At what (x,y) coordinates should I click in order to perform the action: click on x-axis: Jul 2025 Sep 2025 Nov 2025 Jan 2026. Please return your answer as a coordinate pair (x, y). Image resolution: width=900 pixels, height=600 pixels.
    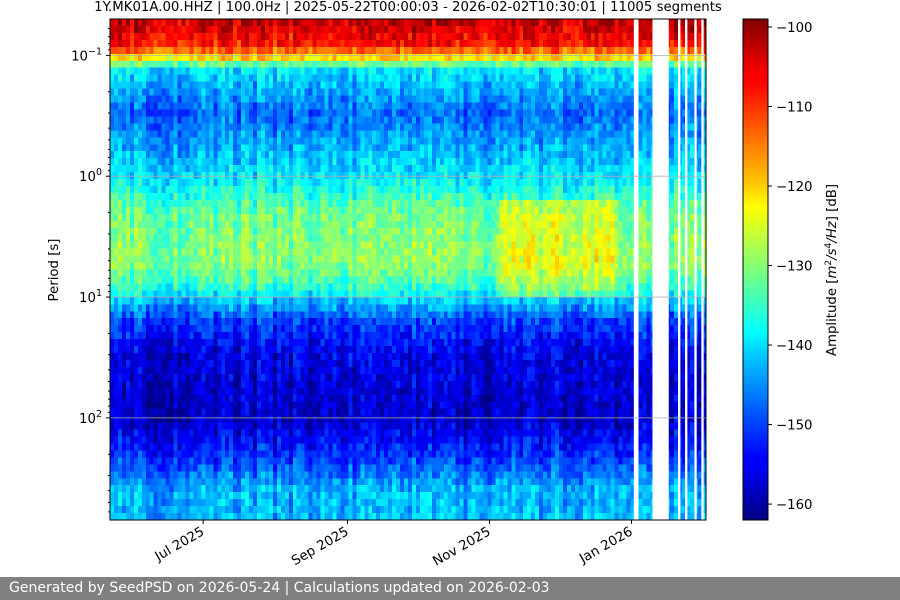
    Looking at the image, I should click on (394, 544).